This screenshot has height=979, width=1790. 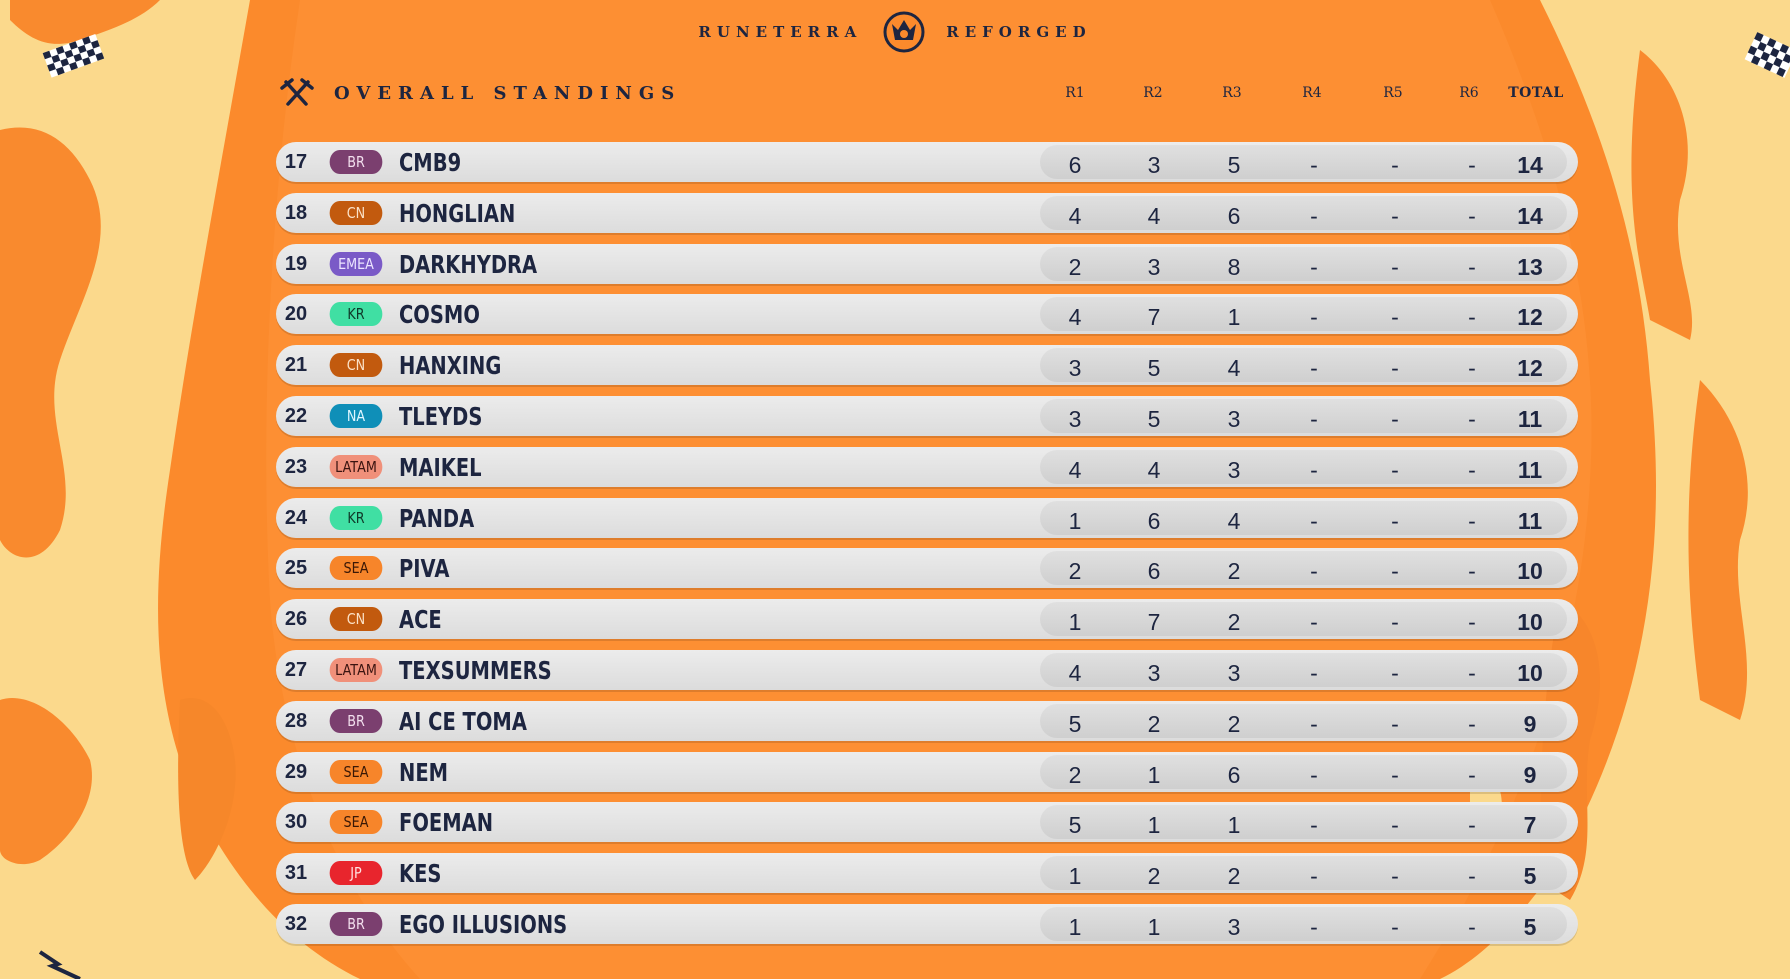 What do you see at coordinates (927, 466) in the screenshot?
I see `table-row: 23 LATAM MAIKEL 4 4 3 - - - 11` at bounding box center [927, 466].